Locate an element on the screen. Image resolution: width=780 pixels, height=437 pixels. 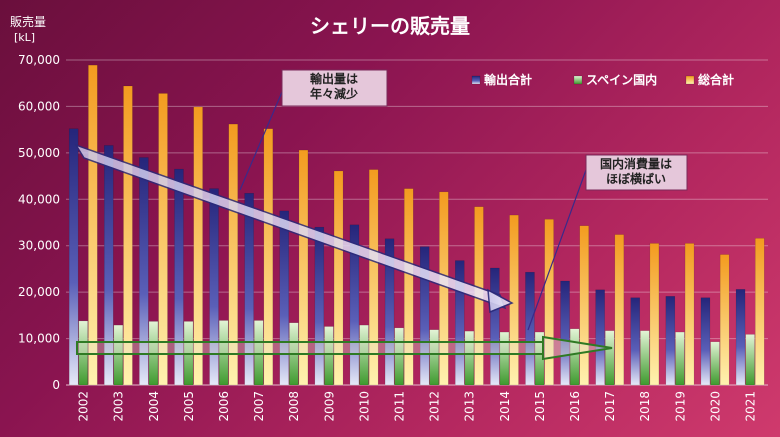
trend-arrowhead-domestic is located at coordinates (577, 348).